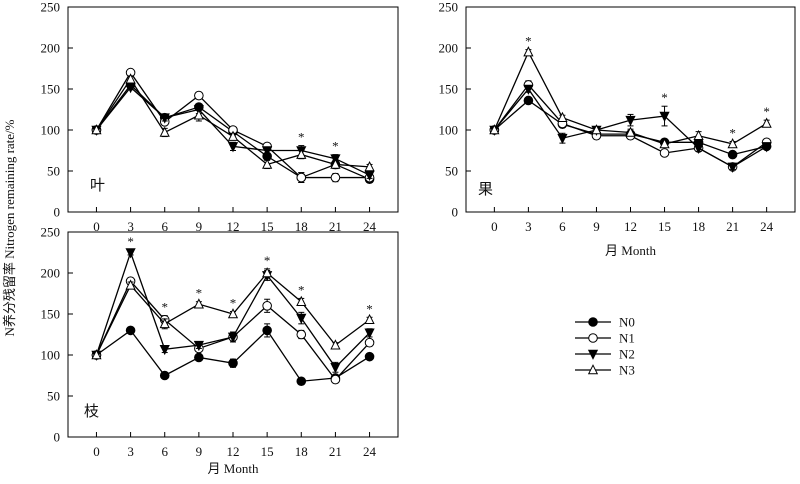  I want to click on panel-label: 枝, so click(91, 411).